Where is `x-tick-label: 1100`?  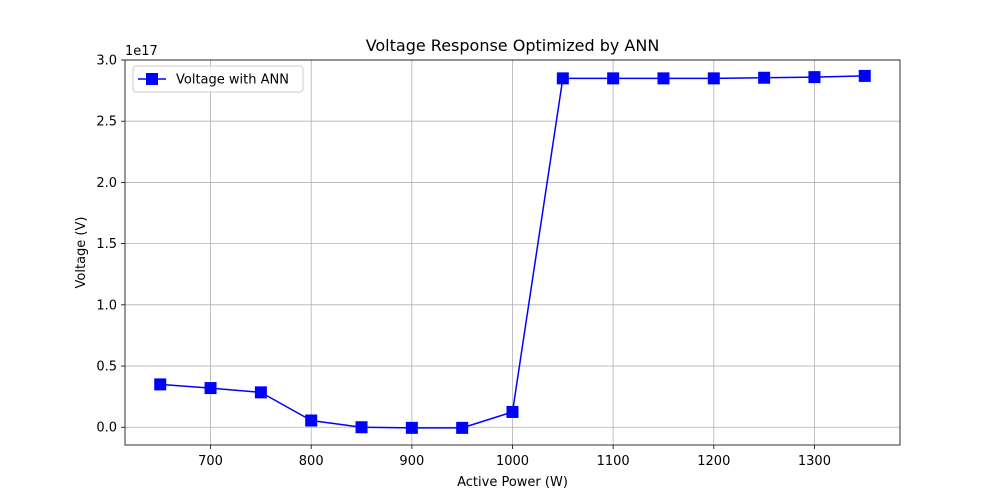
x-tick-label: 1100 is located at coordinates (613, 461).